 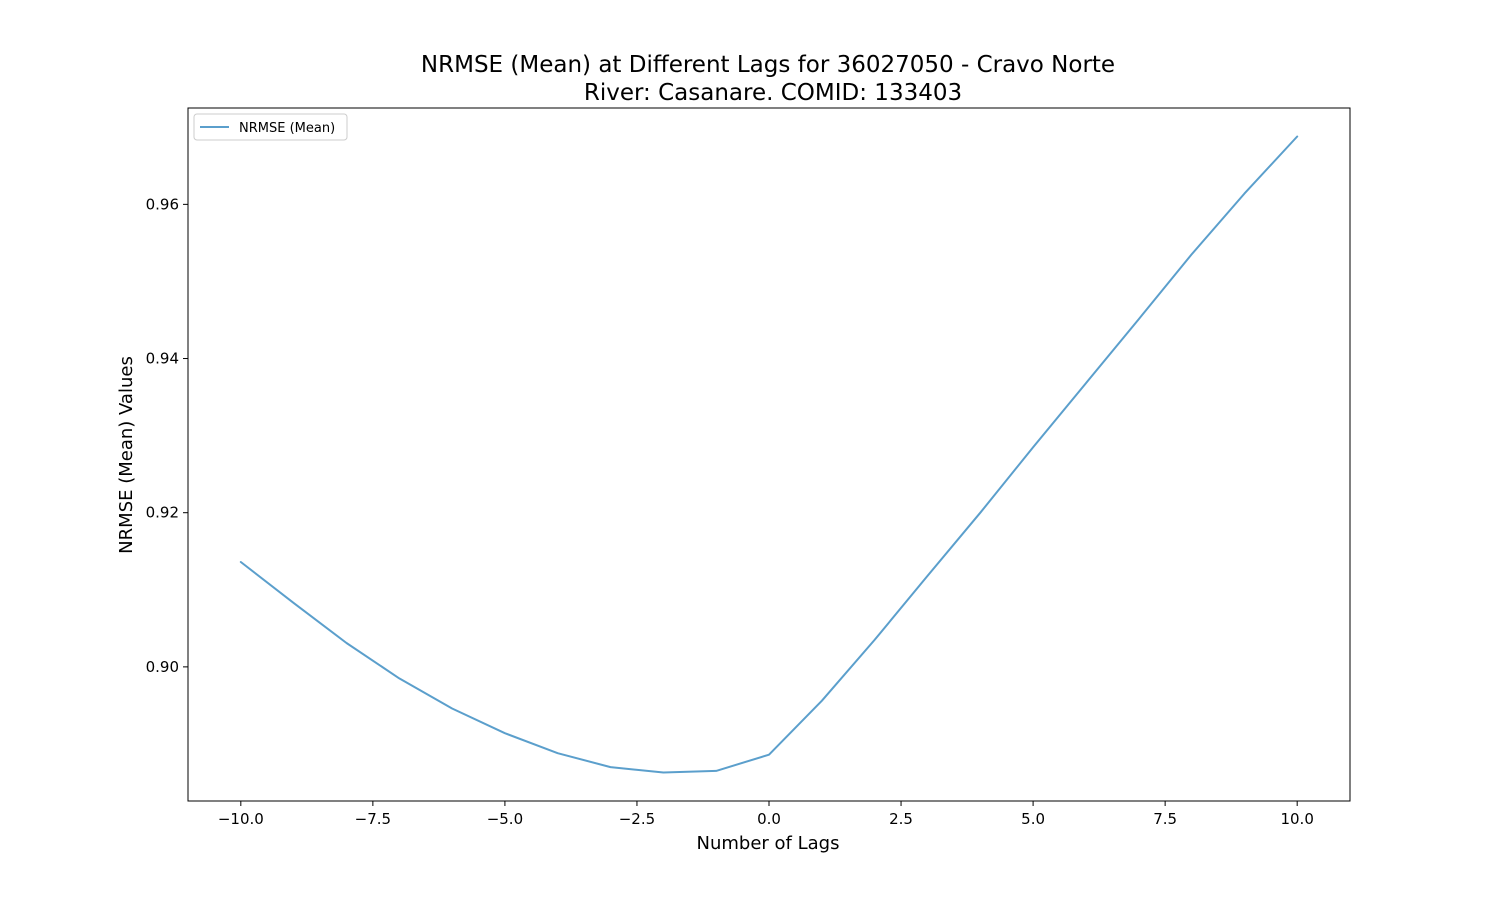 What do you see at coordinates (241, 819) in the screenshot?
I see `x-tick-label: −10.0` at bounding box center [241, 819].